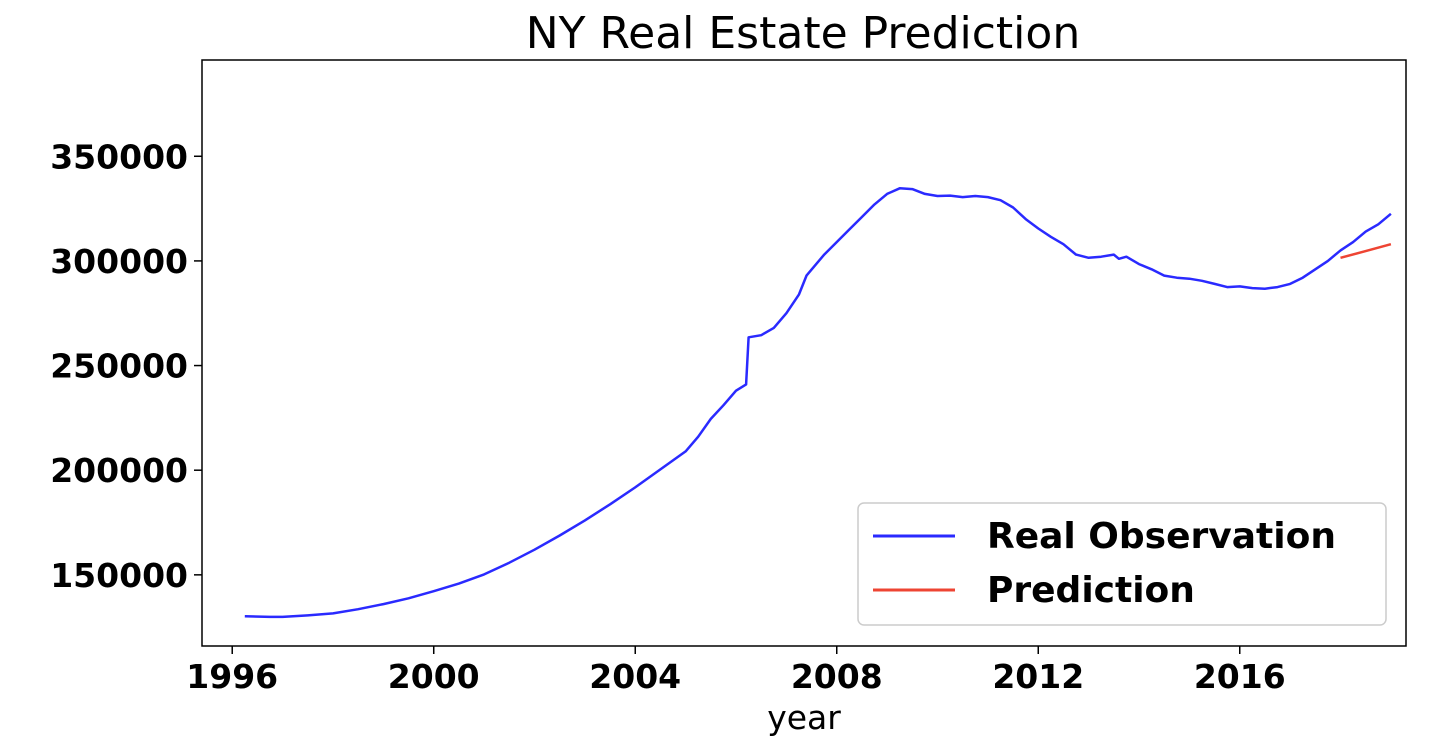 The image size is (1436, 750). I want to click on x-tick-label: 2008, so click(837, 676).